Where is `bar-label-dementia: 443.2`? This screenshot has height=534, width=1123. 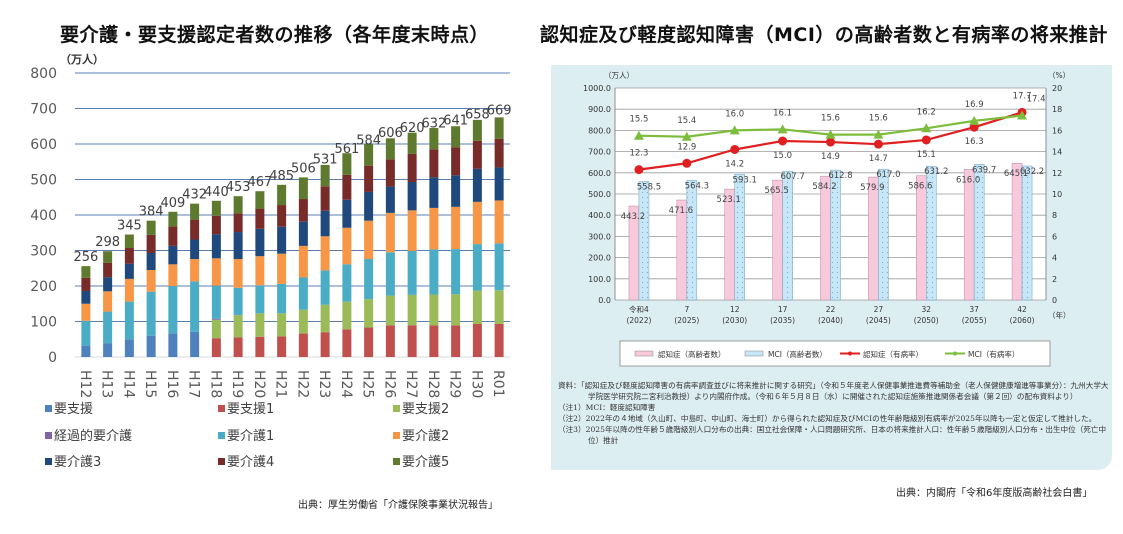
bar-label-dementia: 443.2 is located at coordinates (633, 217).